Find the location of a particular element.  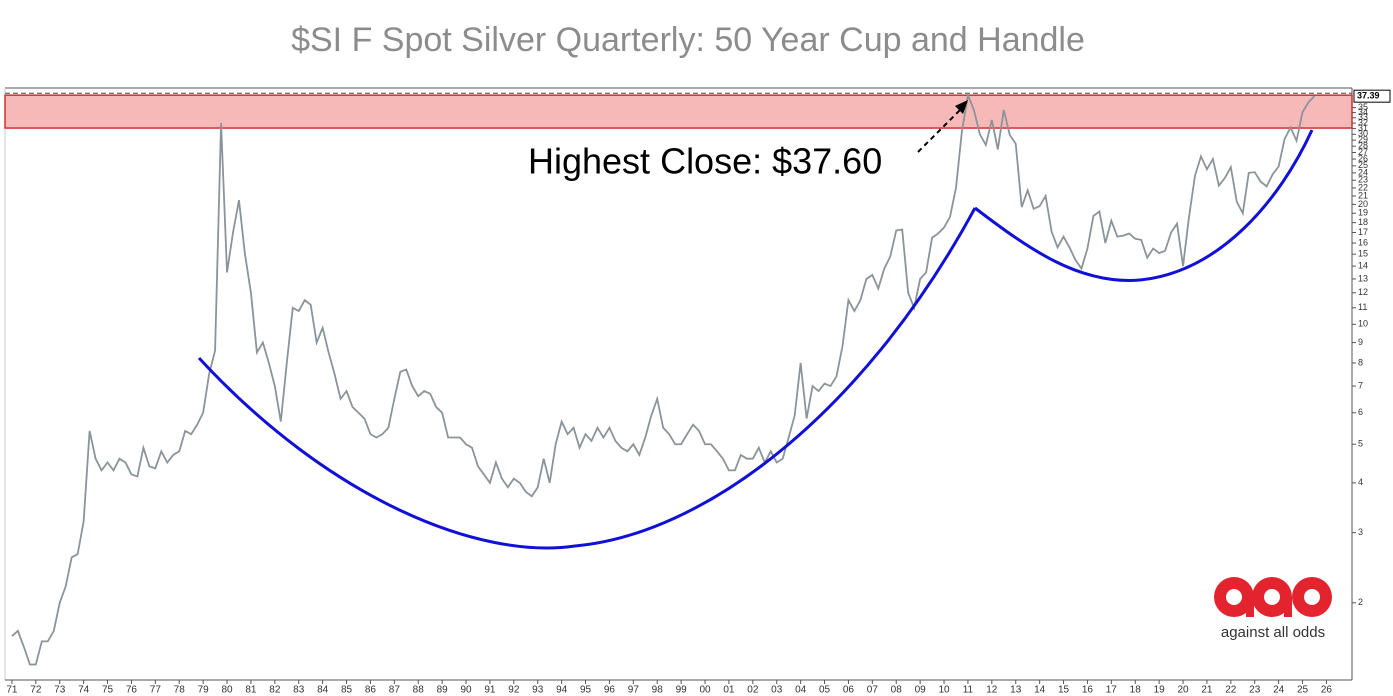

last-value-box is located at coordinates (1372, 96).